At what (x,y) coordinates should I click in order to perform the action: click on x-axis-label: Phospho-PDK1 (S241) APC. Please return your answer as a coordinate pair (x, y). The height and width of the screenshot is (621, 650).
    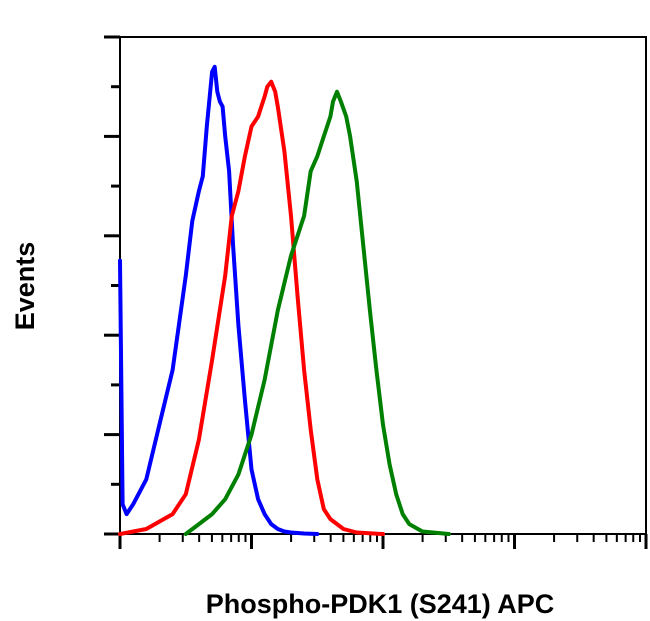
    Looking at the image, I should click on (380, 604).